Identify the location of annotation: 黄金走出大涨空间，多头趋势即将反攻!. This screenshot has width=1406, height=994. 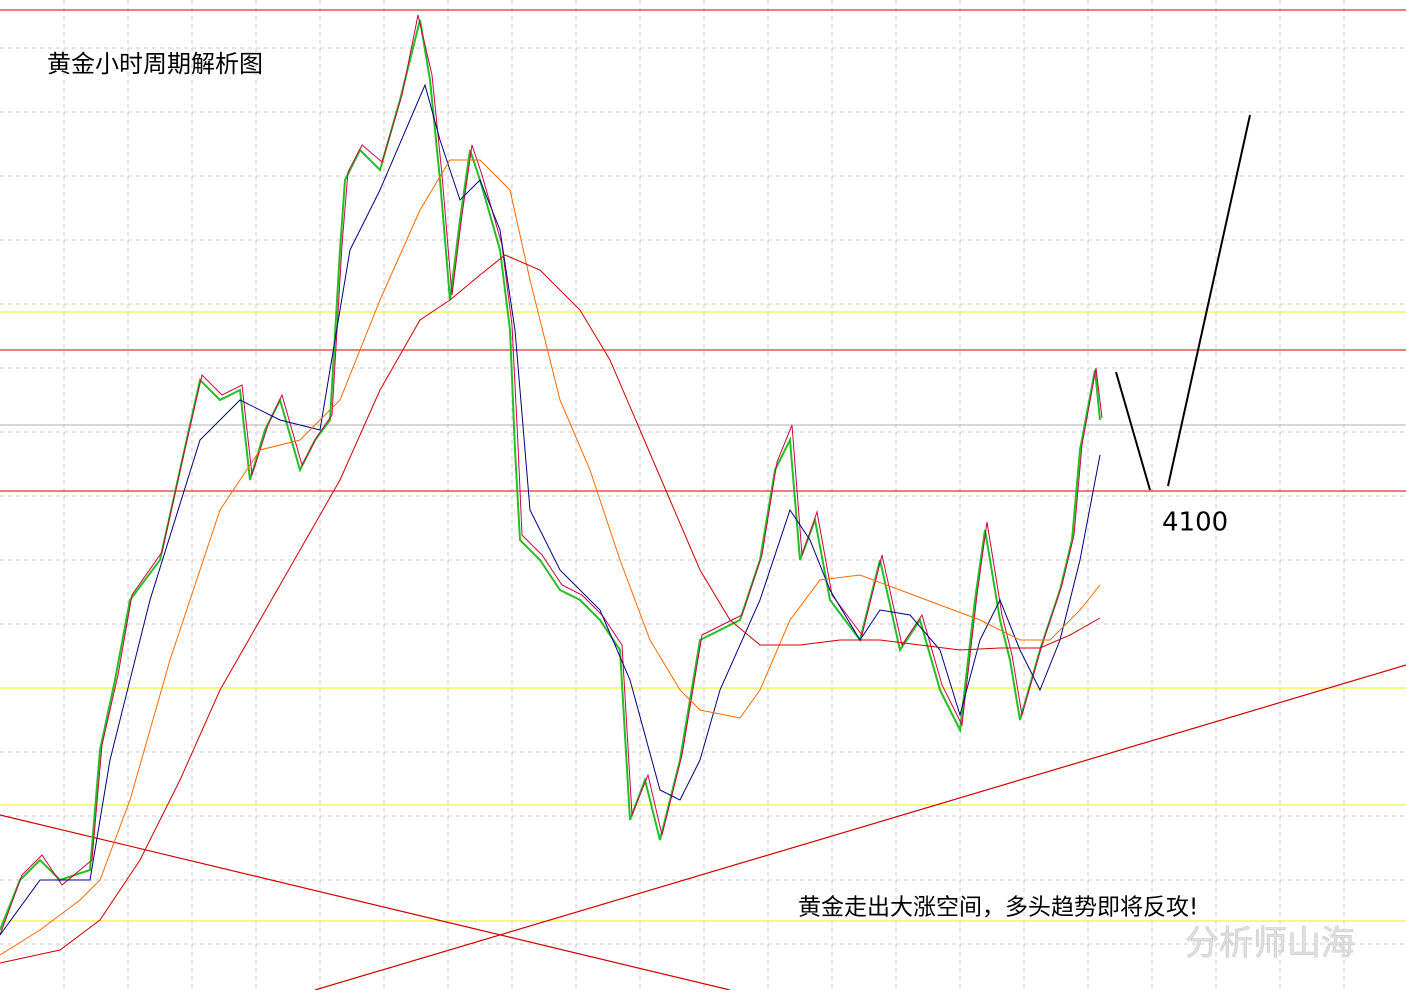
(998, 908).